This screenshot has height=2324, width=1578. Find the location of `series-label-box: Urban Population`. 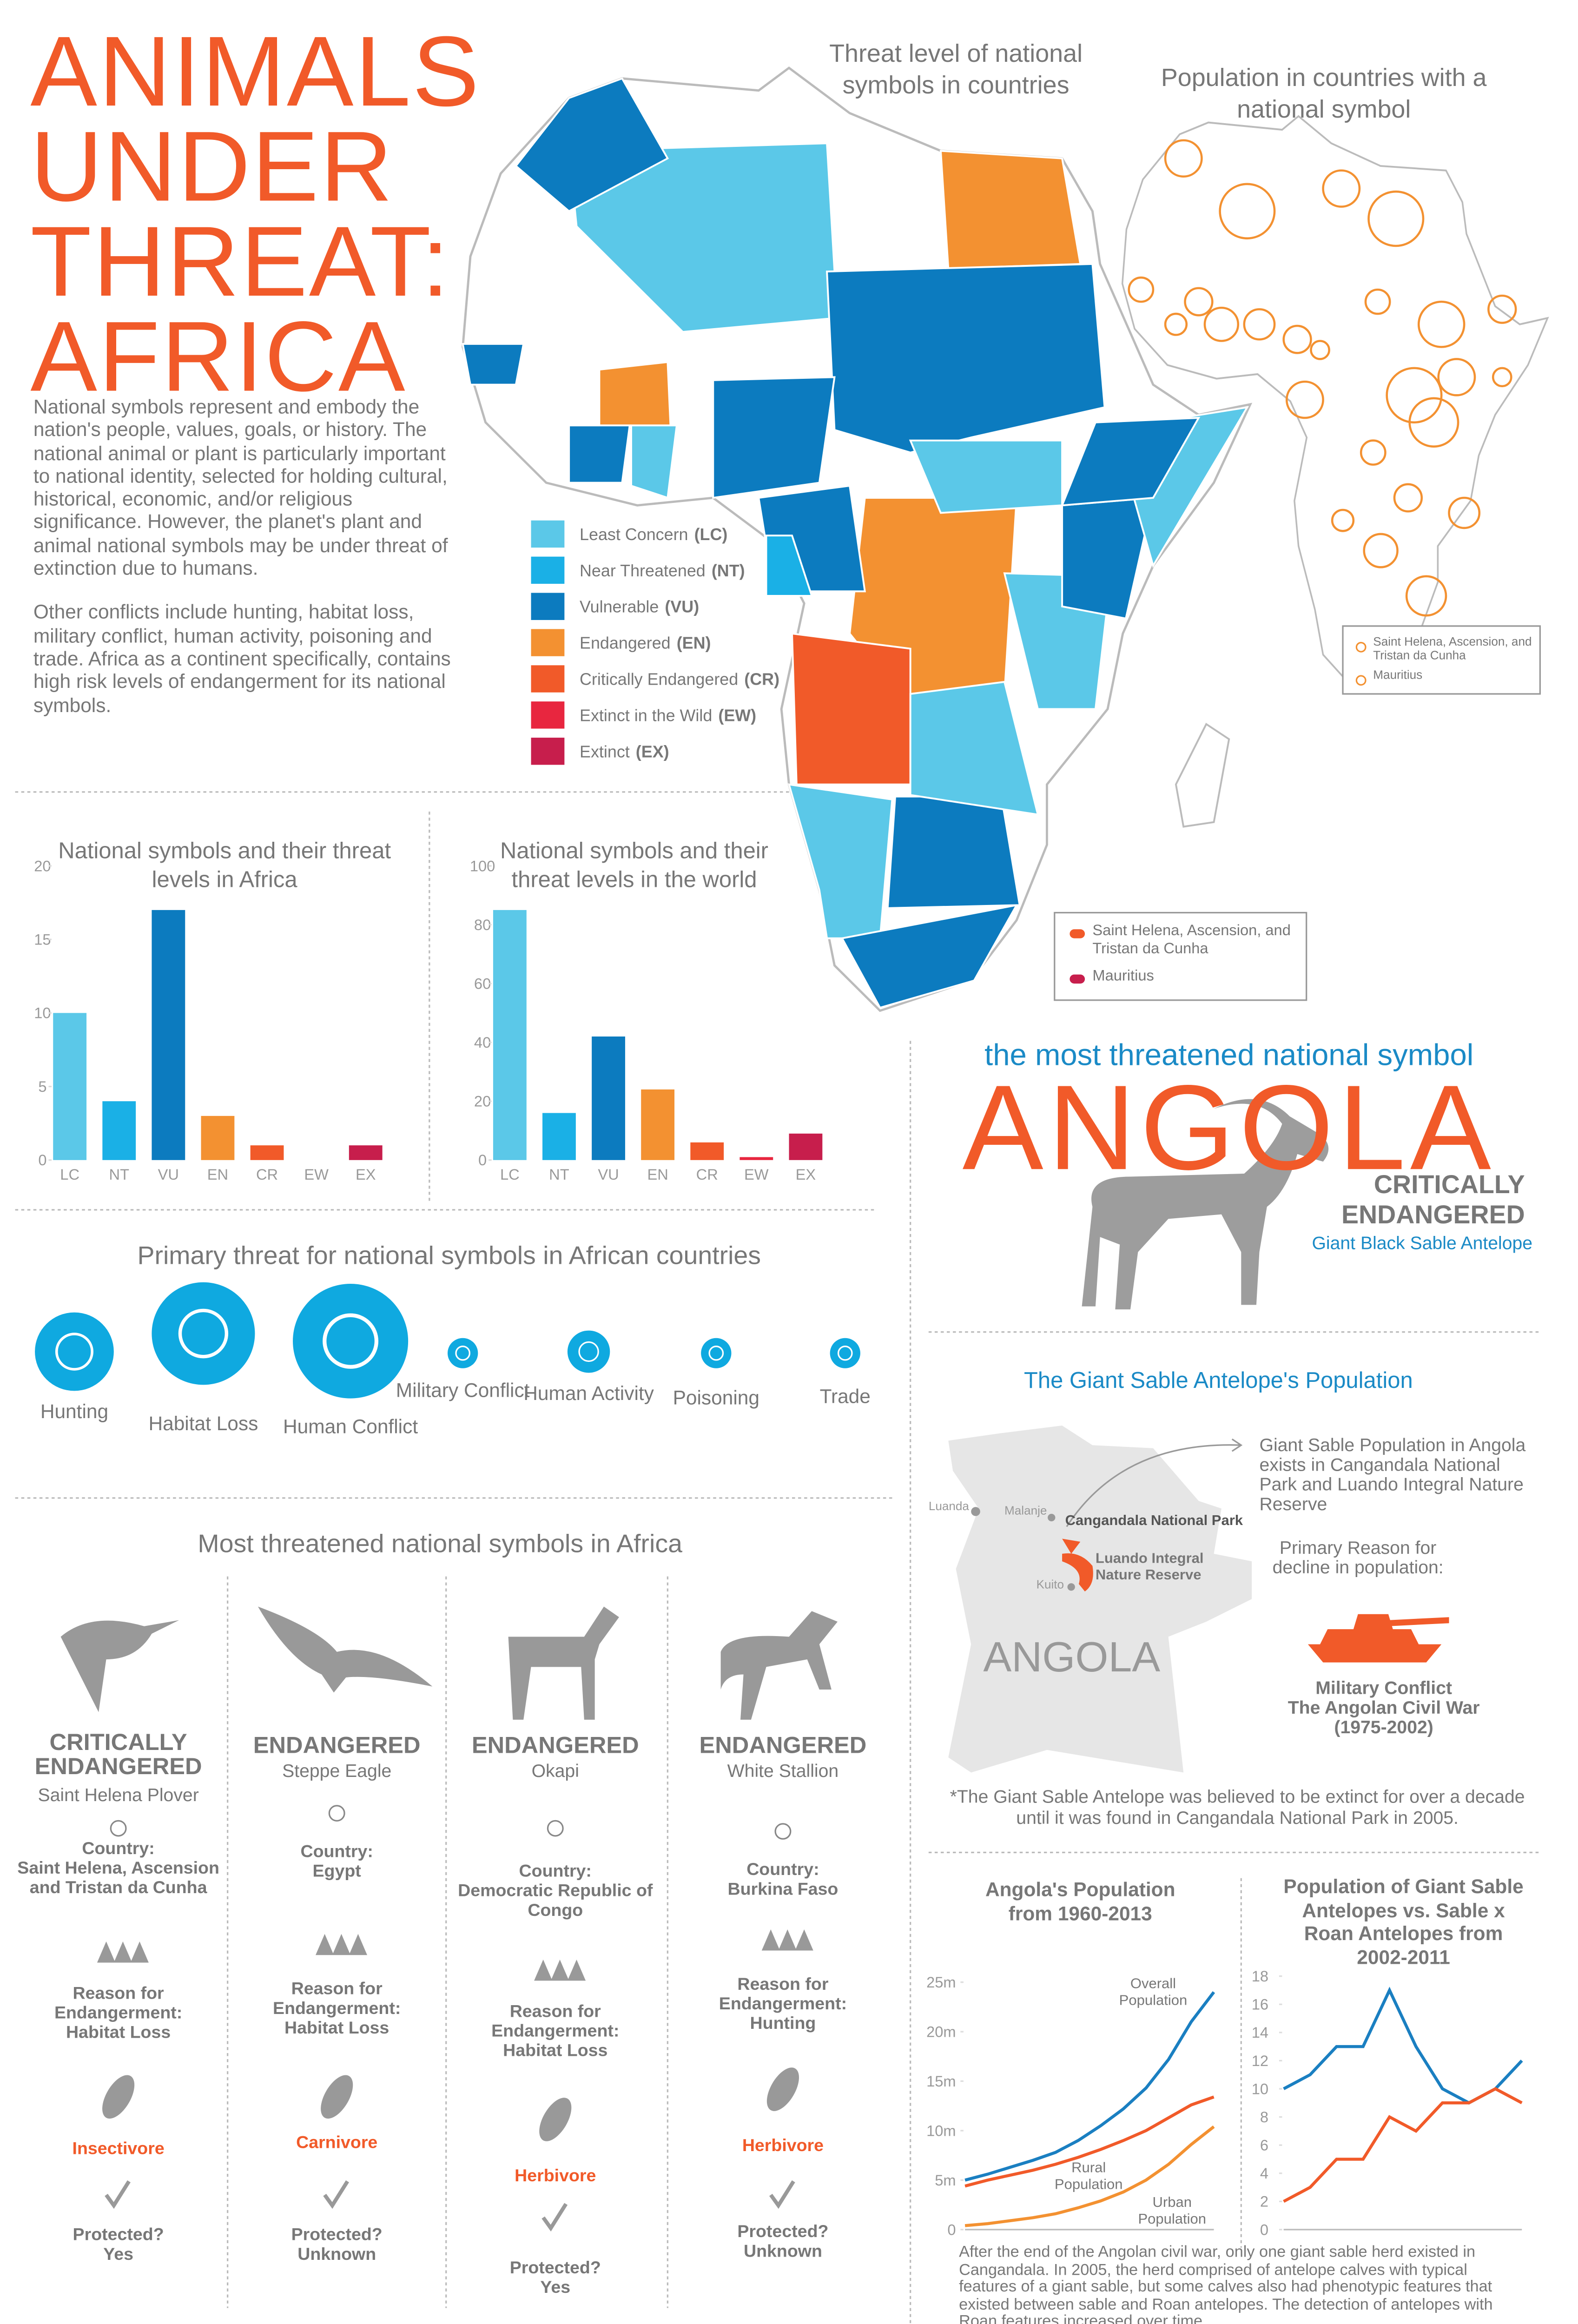

series-label-box: Urban Population is located at coordinates (1172, 2211).